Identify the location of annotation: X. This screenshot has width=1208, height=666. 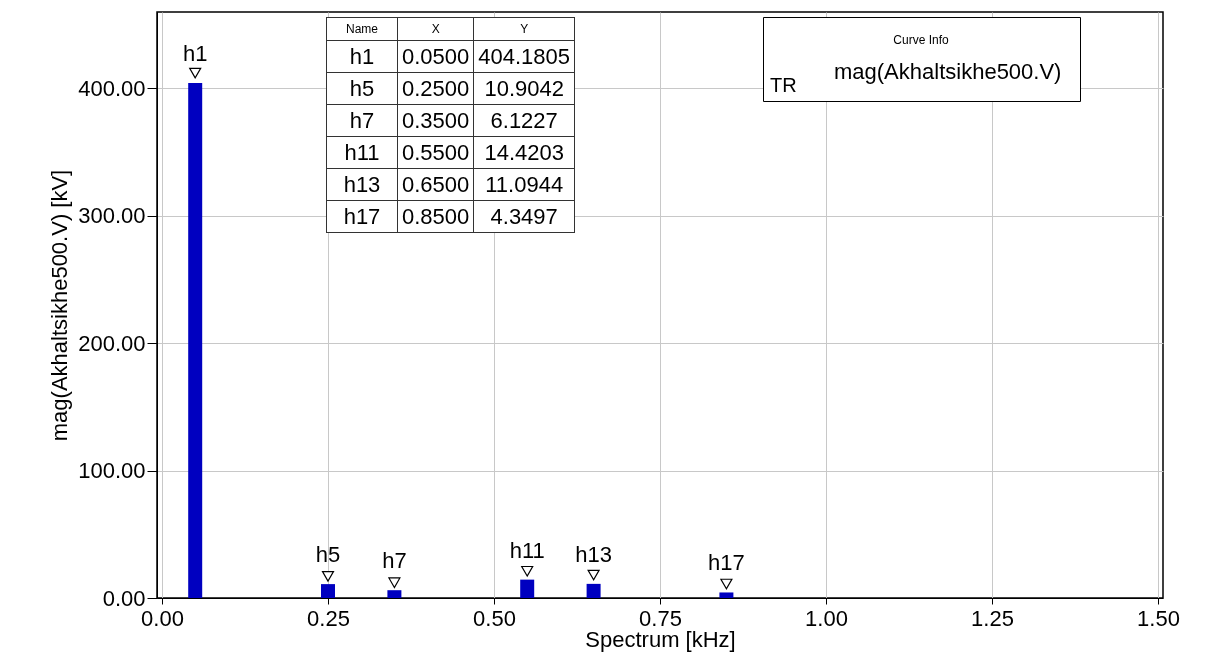
(435, 29).